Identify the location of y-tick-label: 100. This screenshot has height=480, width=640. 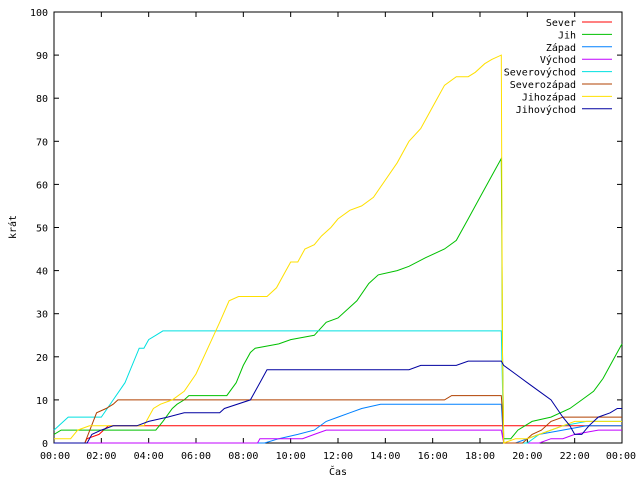
(39, 13).